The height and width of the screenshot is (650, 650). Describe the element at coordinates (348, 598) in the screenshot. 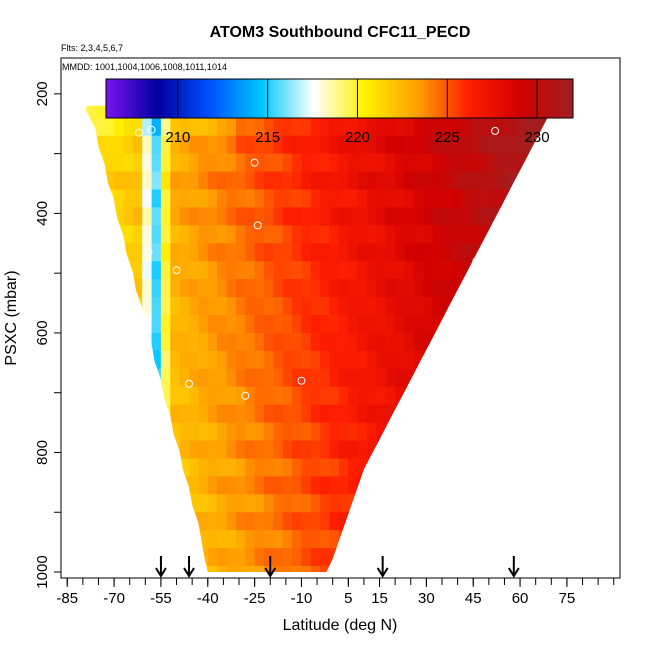

I see `x-tick-label: 5` at that location.